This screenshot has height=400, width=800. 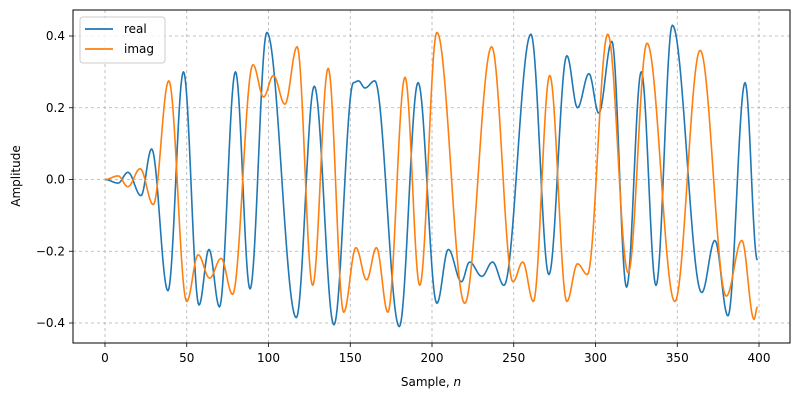 What do you see at coordinates (55, 108) in the screenshot?
I see `y-tick-label: 0.2` at bounding box center [55, 108].